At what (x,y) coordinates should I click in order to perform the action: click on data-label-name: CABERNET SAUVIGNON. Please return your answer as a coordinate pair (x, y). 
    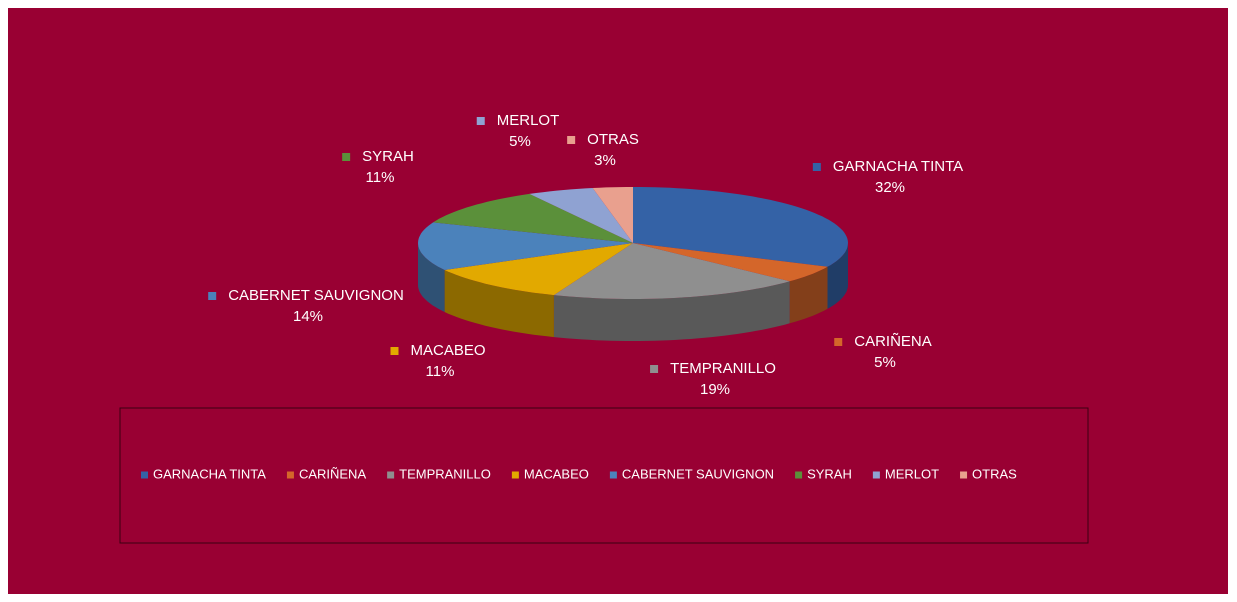
    Looking at the image, I should click on (316, 295).